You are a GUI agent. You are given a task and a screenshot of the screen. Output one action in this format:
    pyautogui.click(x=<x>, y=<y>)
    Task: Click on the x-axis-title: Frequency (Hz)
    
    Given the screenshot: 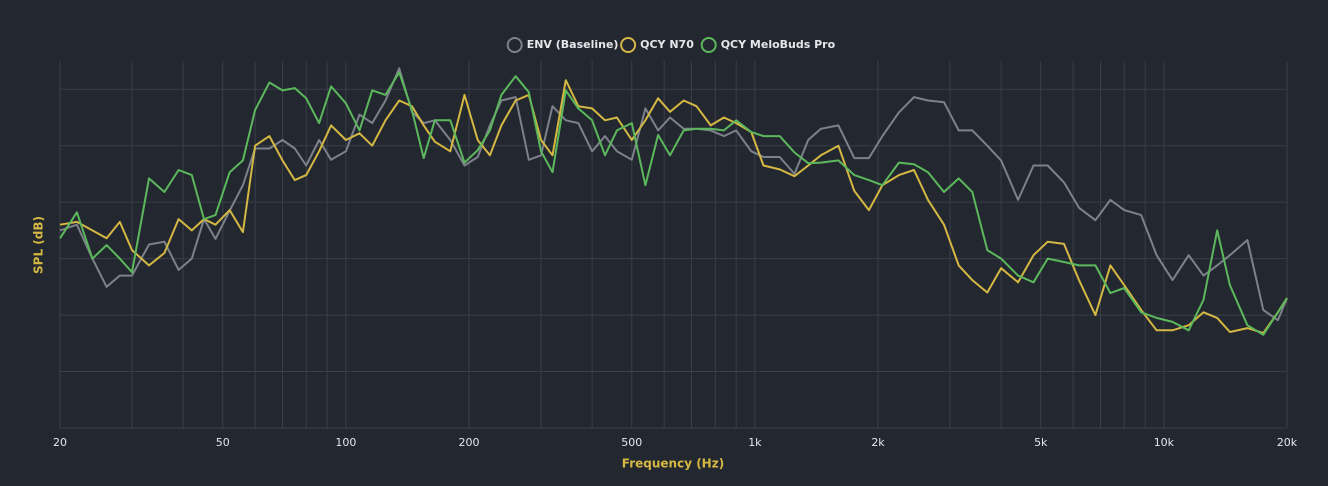 What is the action you would take?
    pyautogui.click(x=673, y=464)
    